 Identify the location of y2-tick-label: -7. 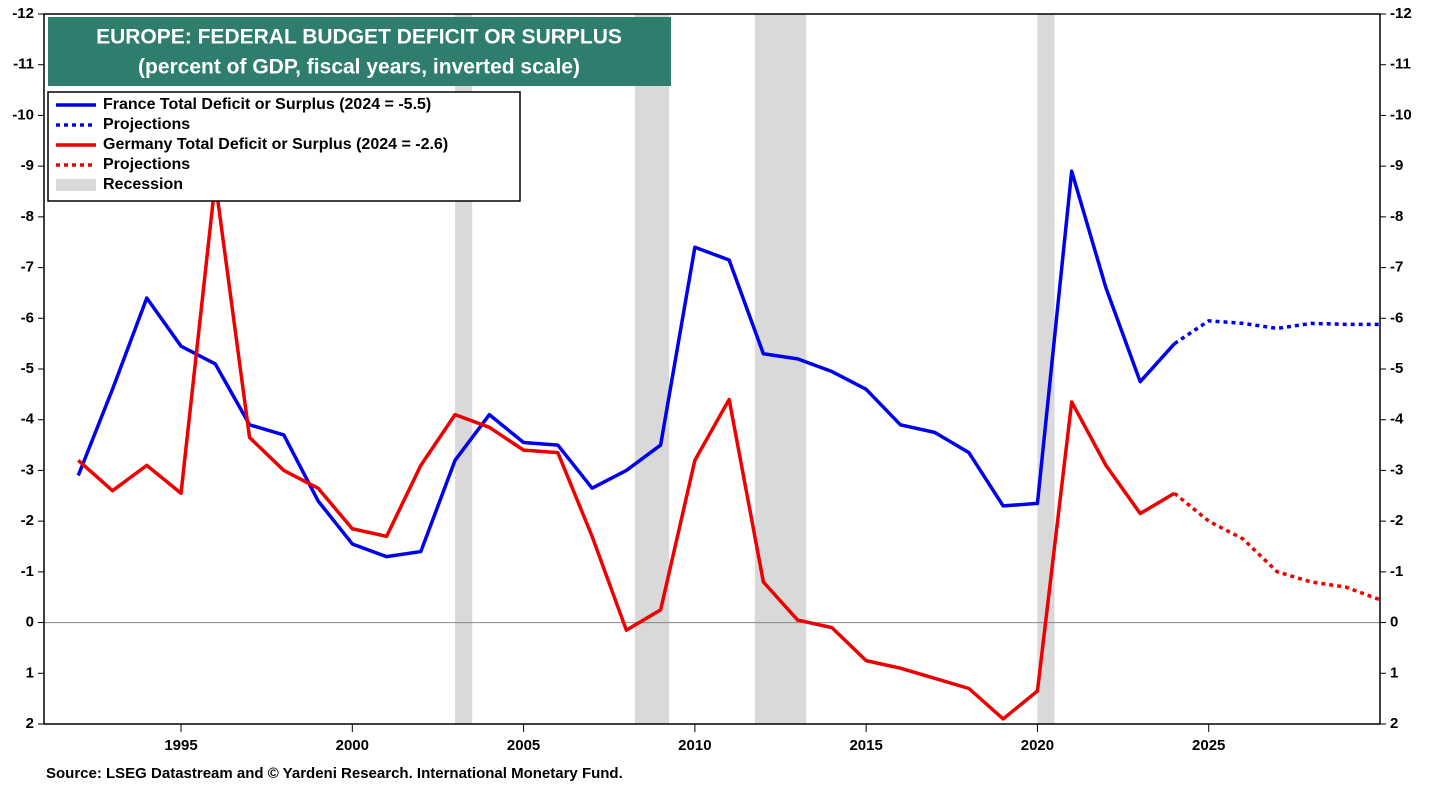
(1396, 267).